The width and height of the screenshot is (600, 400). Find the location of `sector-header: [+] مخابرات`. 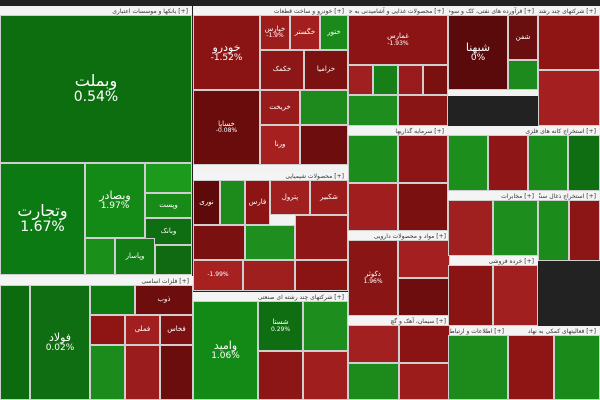

sector-header: [+] مخابرات is located at coordinates (493, 196).